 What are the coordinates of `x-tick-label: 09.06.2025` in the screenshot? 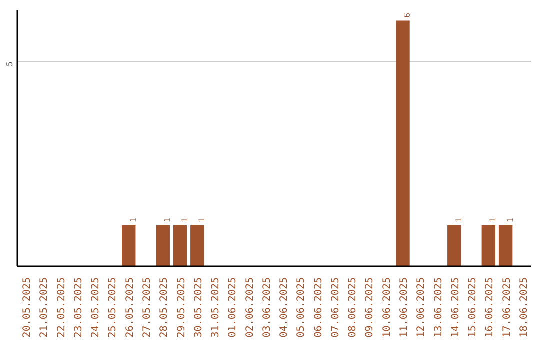 It's located at (370, 307).